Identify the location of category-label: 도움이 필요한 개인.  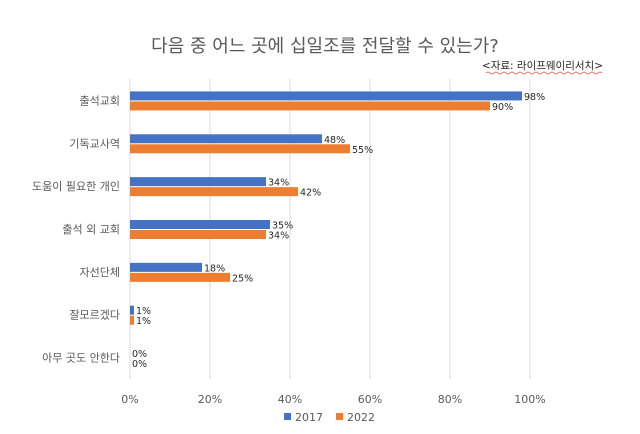
(76, 186).